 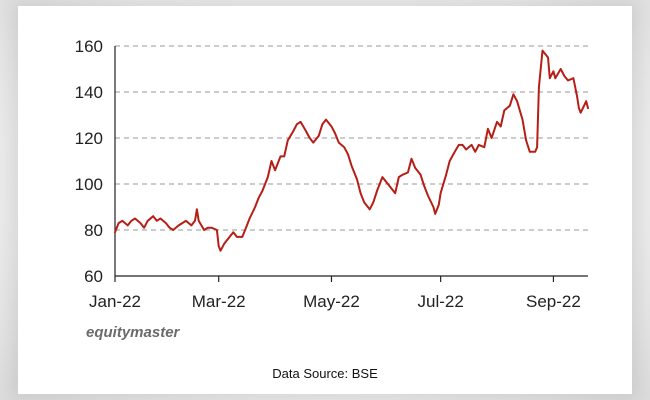 I want to click on y-tick-label: 160, so click(x=89, y=46).